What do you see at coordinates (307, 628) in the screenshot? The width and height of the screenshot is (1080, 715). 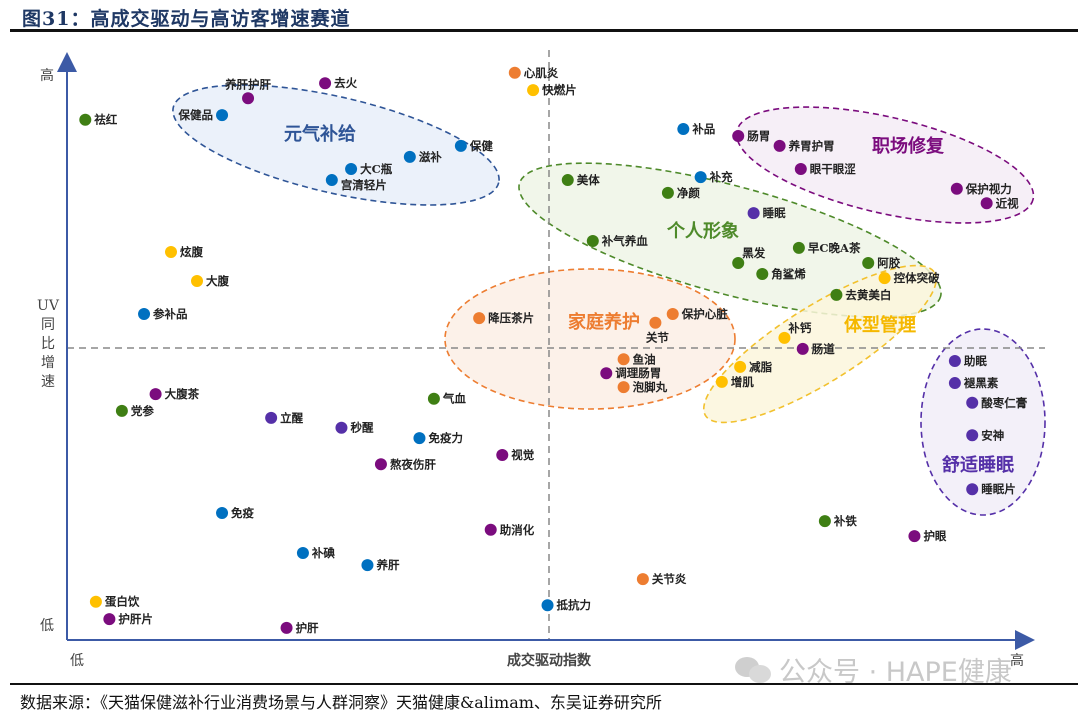 I see `data-point-label: 护肝` at bounding box center [307, 628].